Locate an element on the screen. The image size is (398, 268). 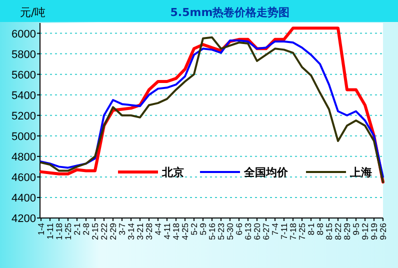
x-tick-label: 1-11 is located at coordinates (50, 231).